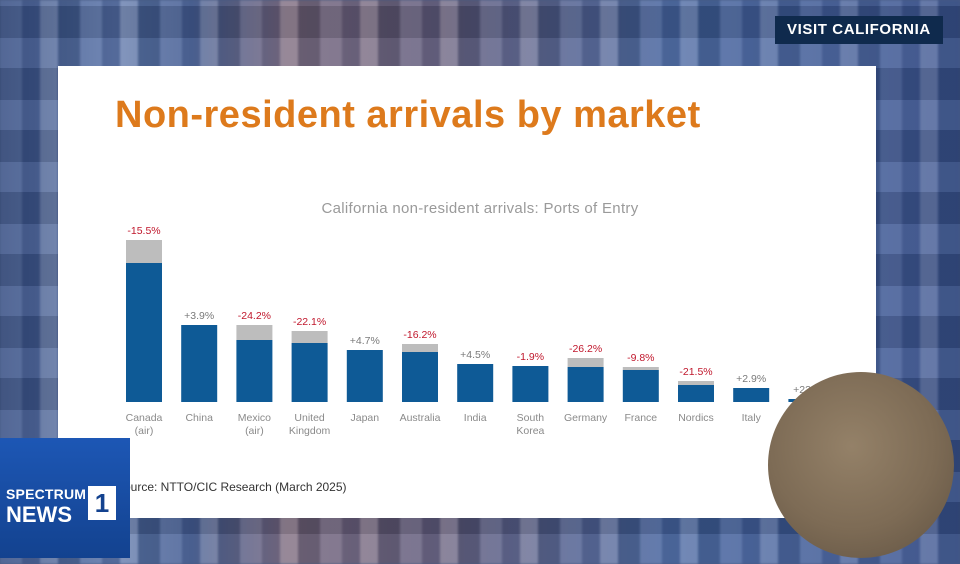 The width and height of the screenshot is (960, 564). Describe the element at coordinates (46, 494) in the screenshot. I see `news-logo-line1: SPECTRUM` at that location.